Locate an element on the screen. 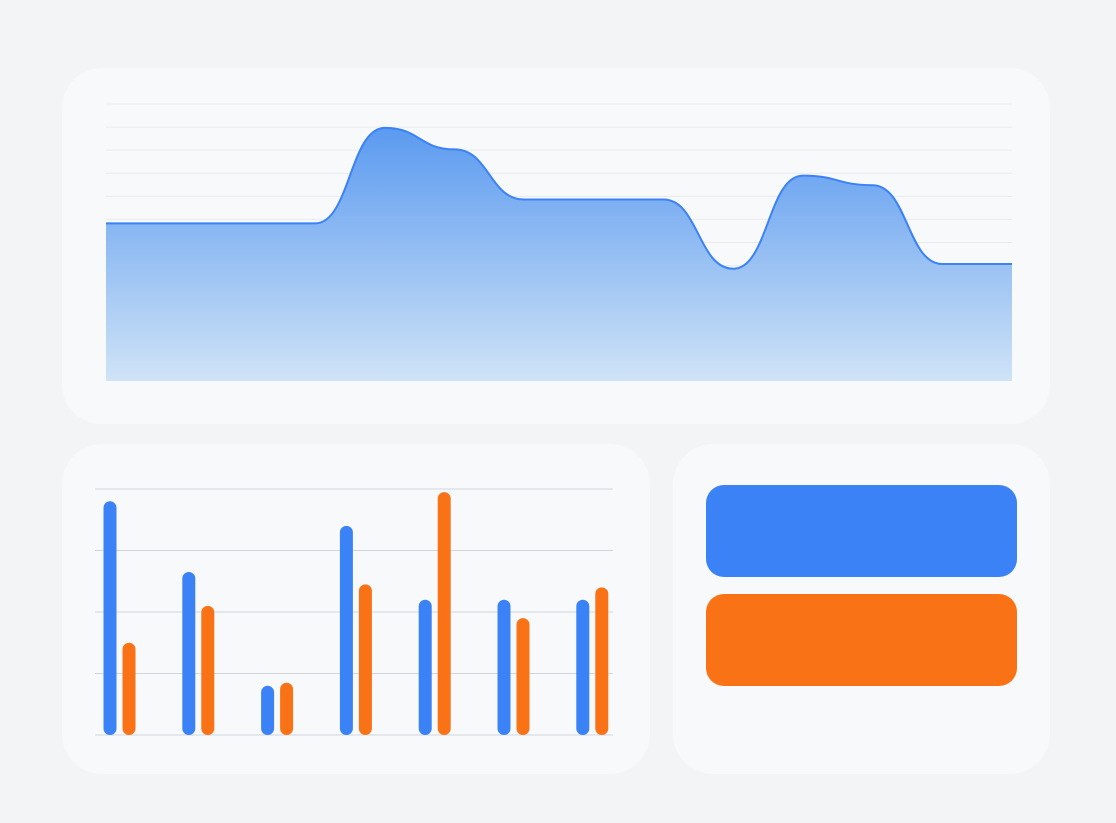  legend-swatch-blue is located at coordinates (861, 531).